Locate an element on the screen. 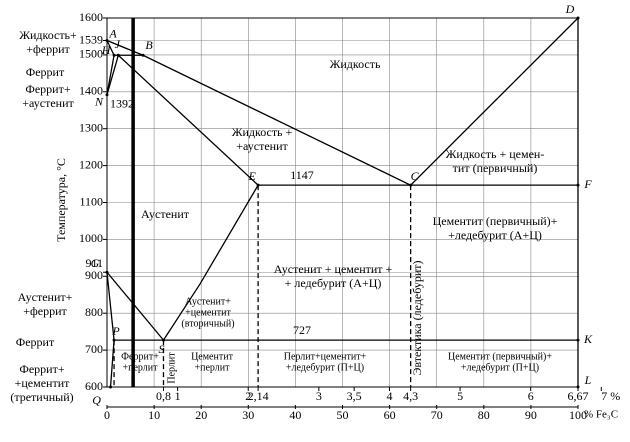 This screenshot has width=630, height=442. x2-tick-label: 30 is located at coordinates (248, 415).